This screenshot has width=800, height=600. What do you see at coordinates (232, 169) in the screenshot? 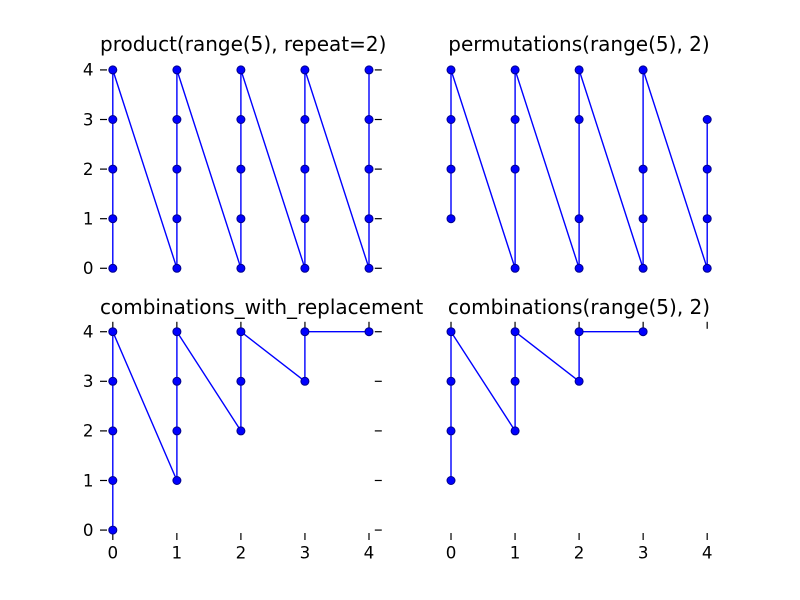
I see `subplot-0: 0 1 2 3 4` at bounding box center [232, 169].